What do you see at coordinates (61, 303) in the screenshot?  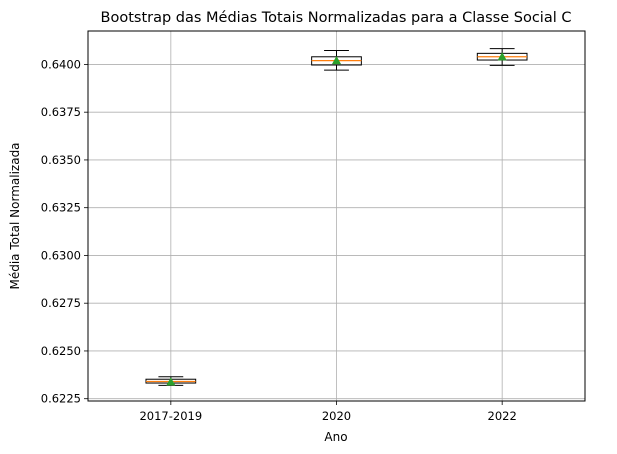 I see `y-tick-label: 0.6275` at bounding box center [61, 303].